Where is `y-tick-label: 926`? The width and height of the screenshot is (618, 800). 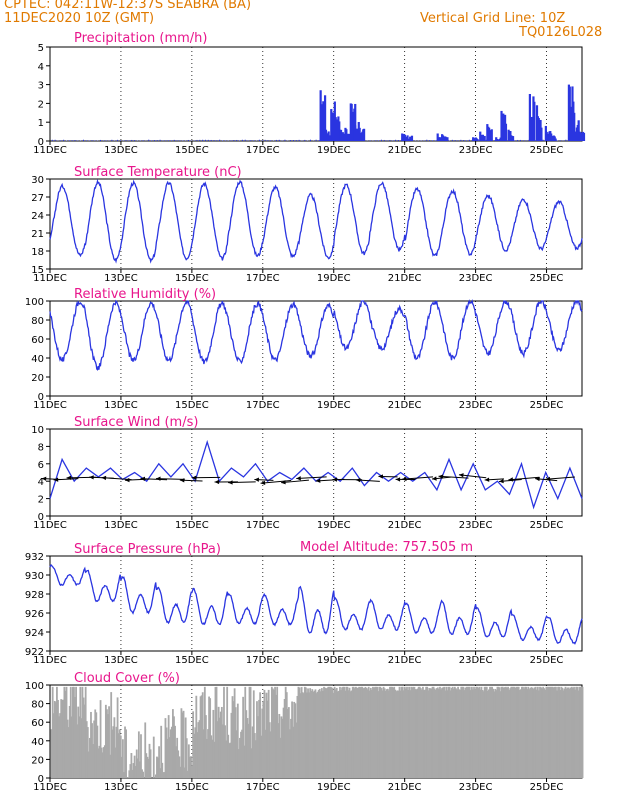 y-tick-label: 926 is located at coordinates (34, 614).